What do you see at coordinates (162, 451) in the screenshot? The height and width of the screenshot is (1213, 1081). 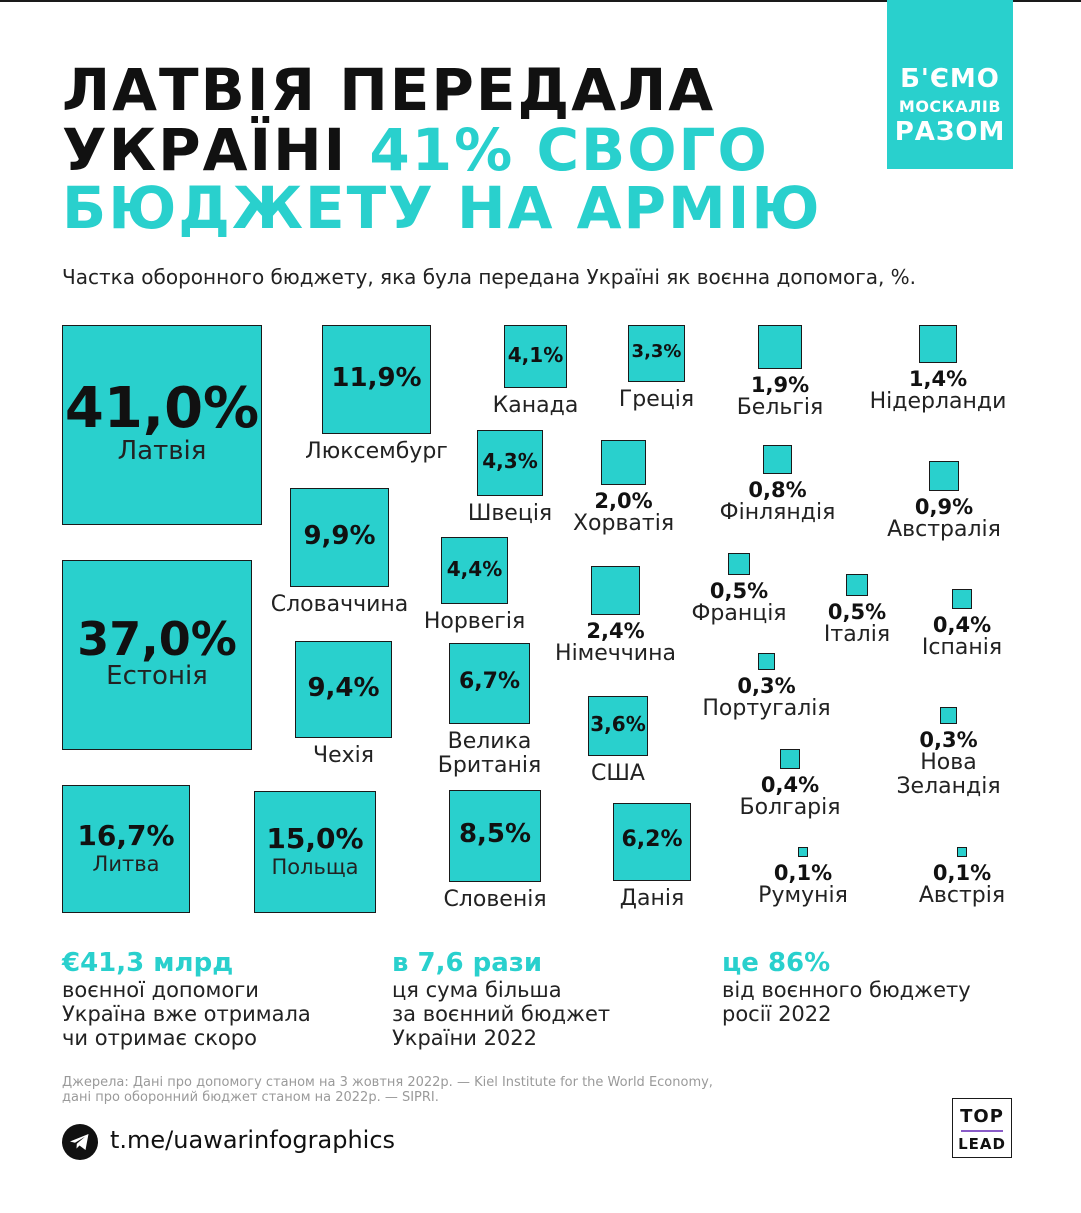 I see `country-label: Латвія` at bounding box center [162, 451].